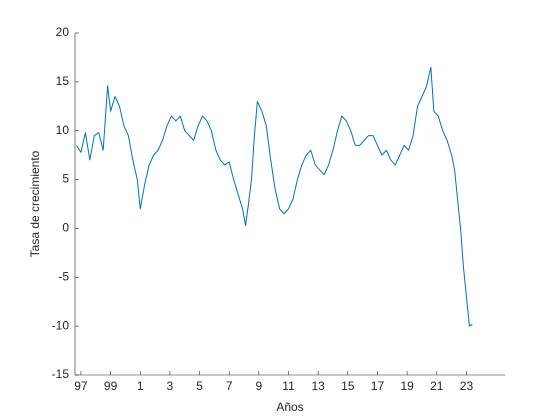 The image size is (560, 420). What do you see at coordinates (63, 130) in the screenshot?
I see `y-tick-label: 10` at bounding box center [63, 130].